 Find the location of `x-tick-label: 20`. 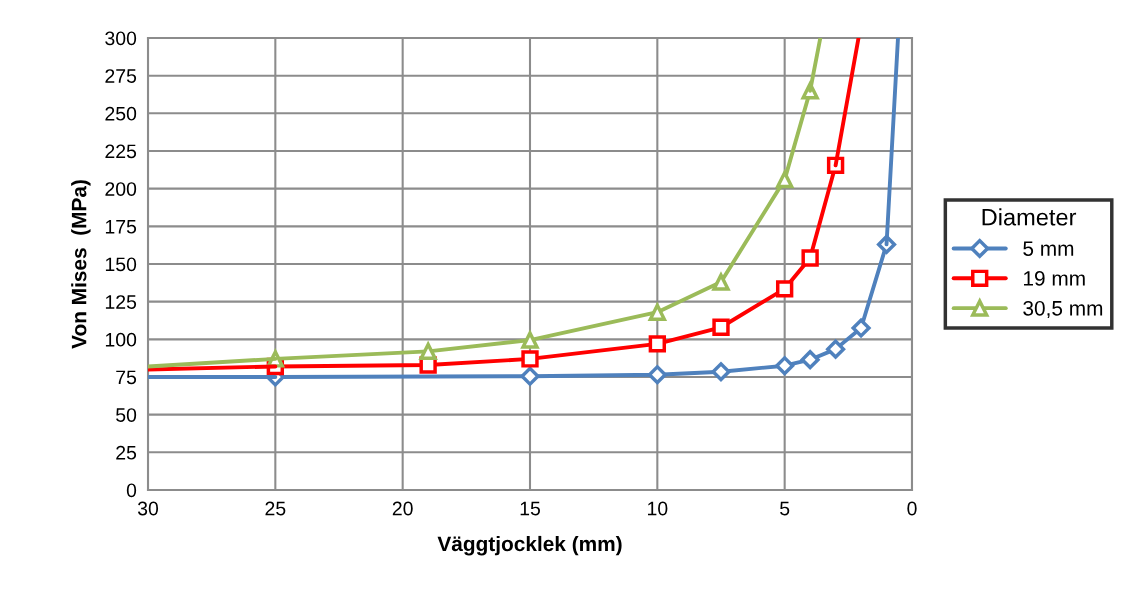

x-tick-label: 20 is located at coordinates (402, 508).